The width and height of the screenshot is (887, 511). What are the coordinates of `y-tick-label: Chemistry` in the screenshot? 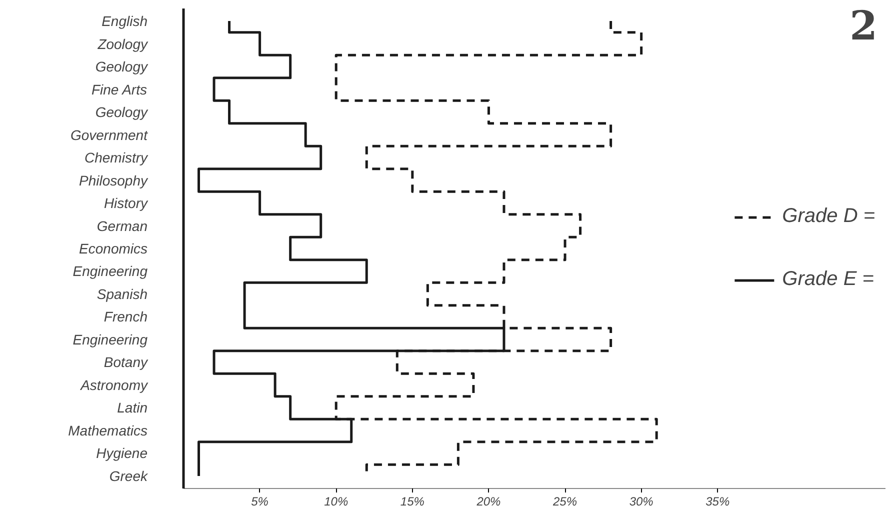 It's located at (116, 158).